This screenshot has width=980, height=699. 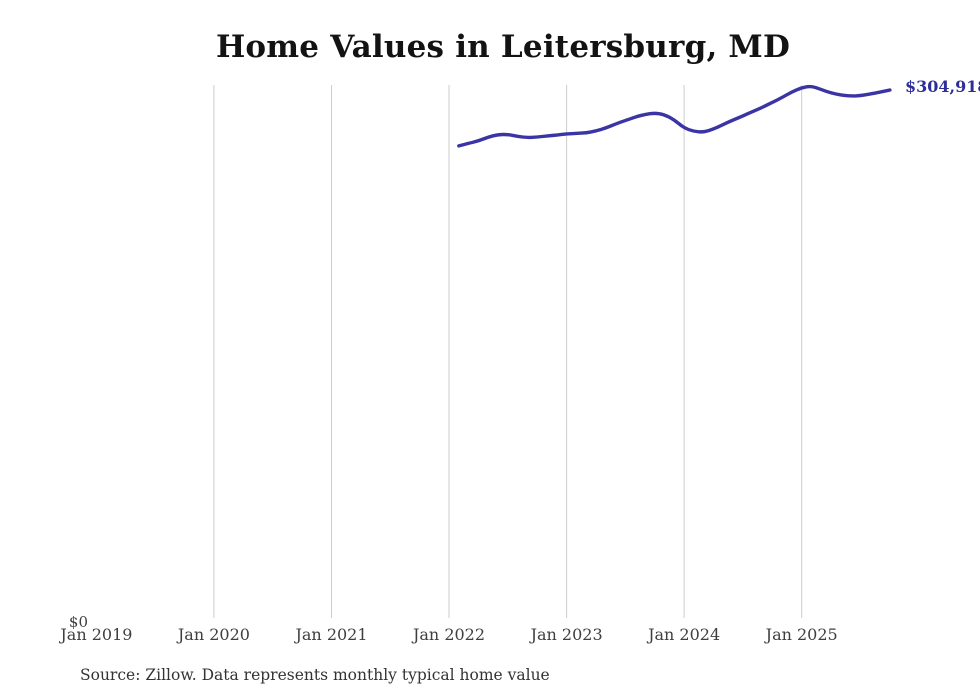 What do you see at coordinates (942, 86) in the screenshot?
I see `end-value-label: $304,918` at bounding box center [942, 86].